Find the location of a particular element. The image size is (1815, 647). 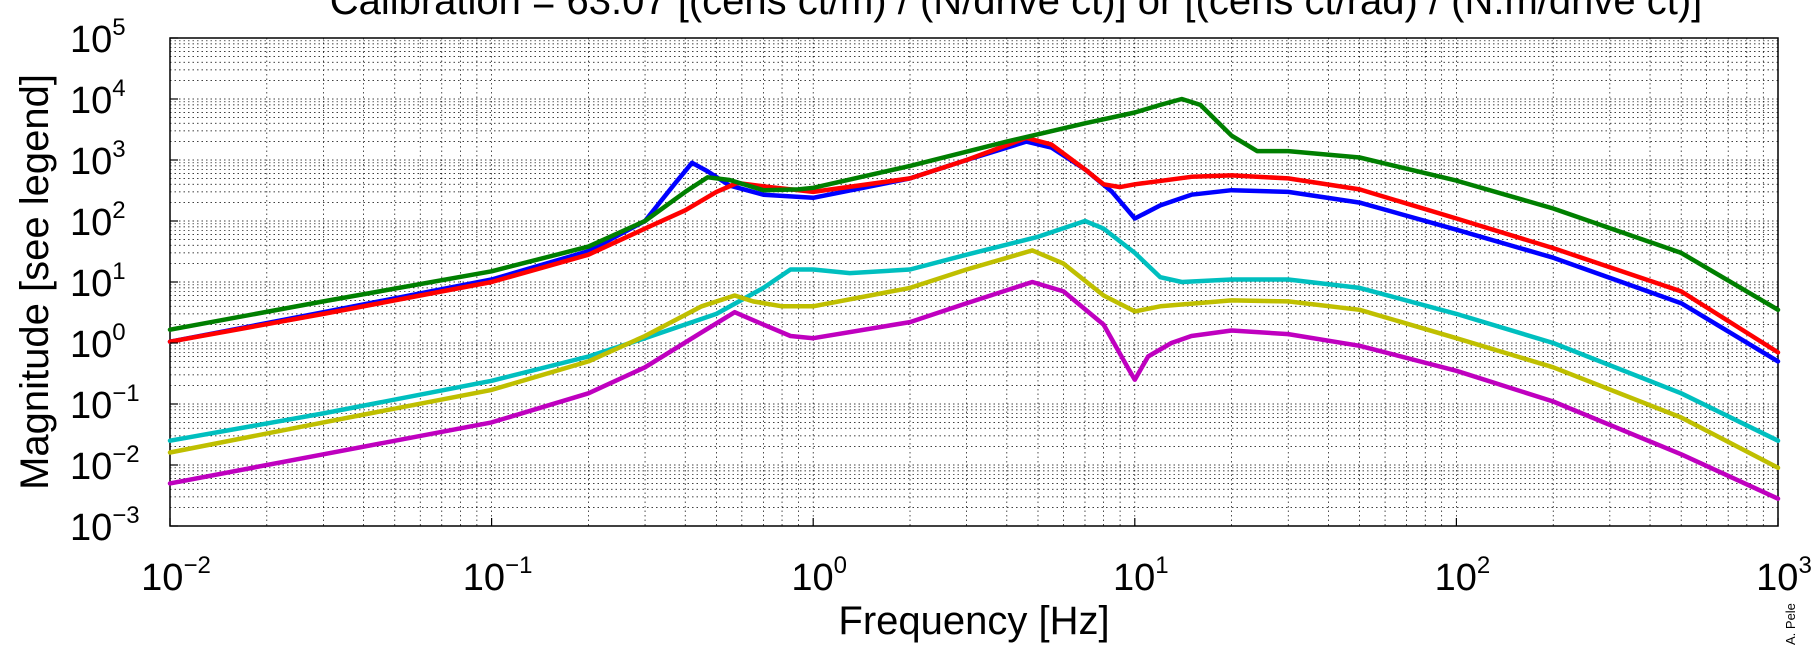

author-signature: A. Pele is located at coordinates (1790, 624).